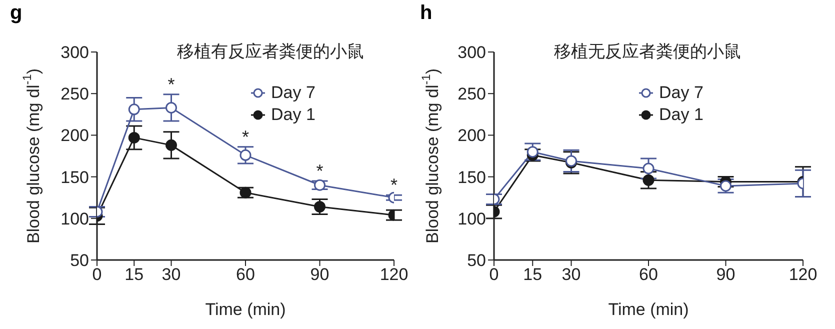 The image size is (835, 329). What do you see at coordinates (270, 52) in the screenshot?
I see `annotation: 移植有反应者粪便的小鼠` at bounding box center [270, 52].